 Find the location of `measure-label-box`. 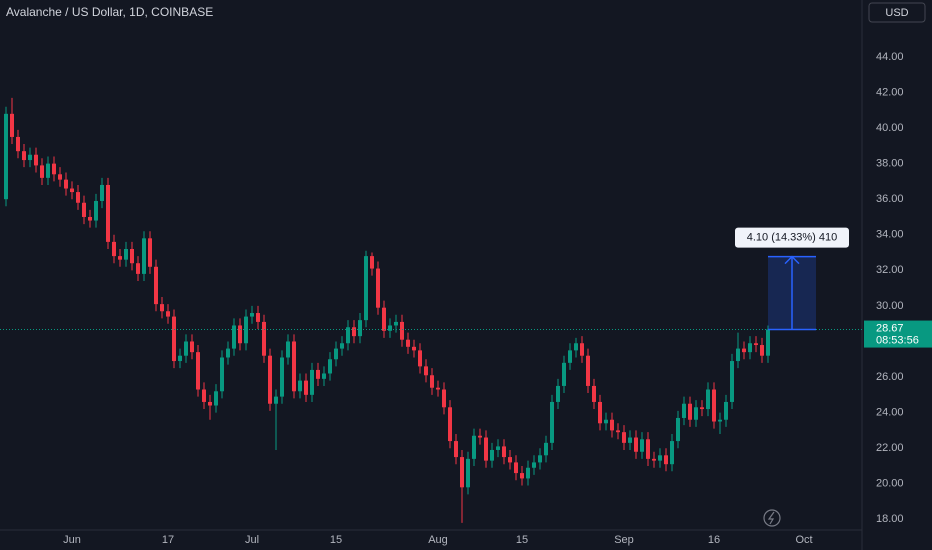

measure-label-box is located at coordinates (792, 237).